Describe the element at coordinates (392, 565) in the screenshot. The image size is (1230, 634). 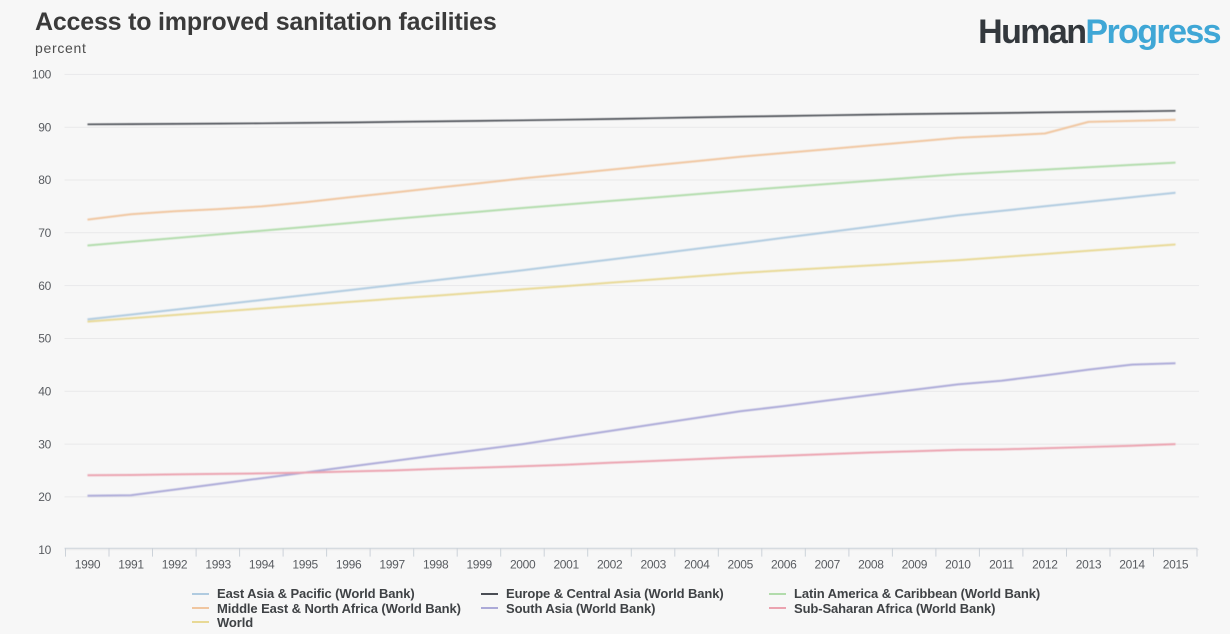
I see `svg-text: 1997` at that location.